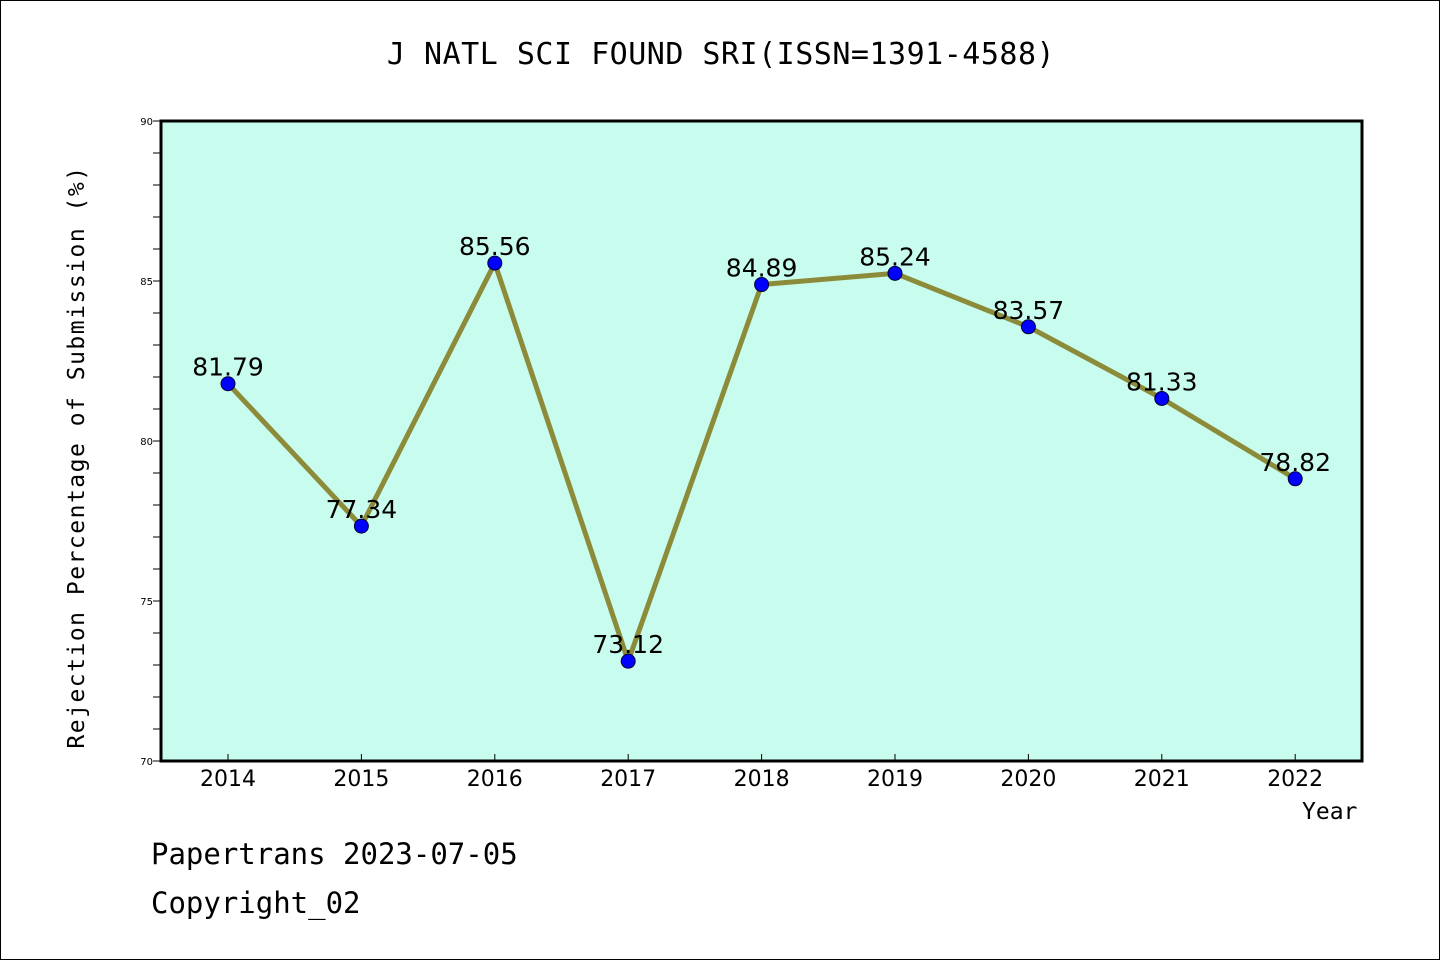  Describe the element at coordinates (146, 762) in the screenshot. I see `y-tick-label: 70` at that location.